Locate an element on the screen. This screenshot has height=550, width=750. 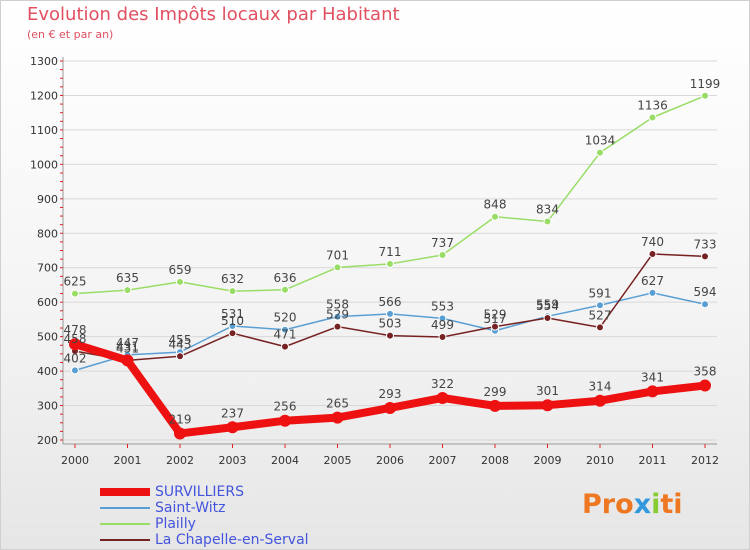
data-label-saint-witz: 594 is located at coordinates (705, 292).